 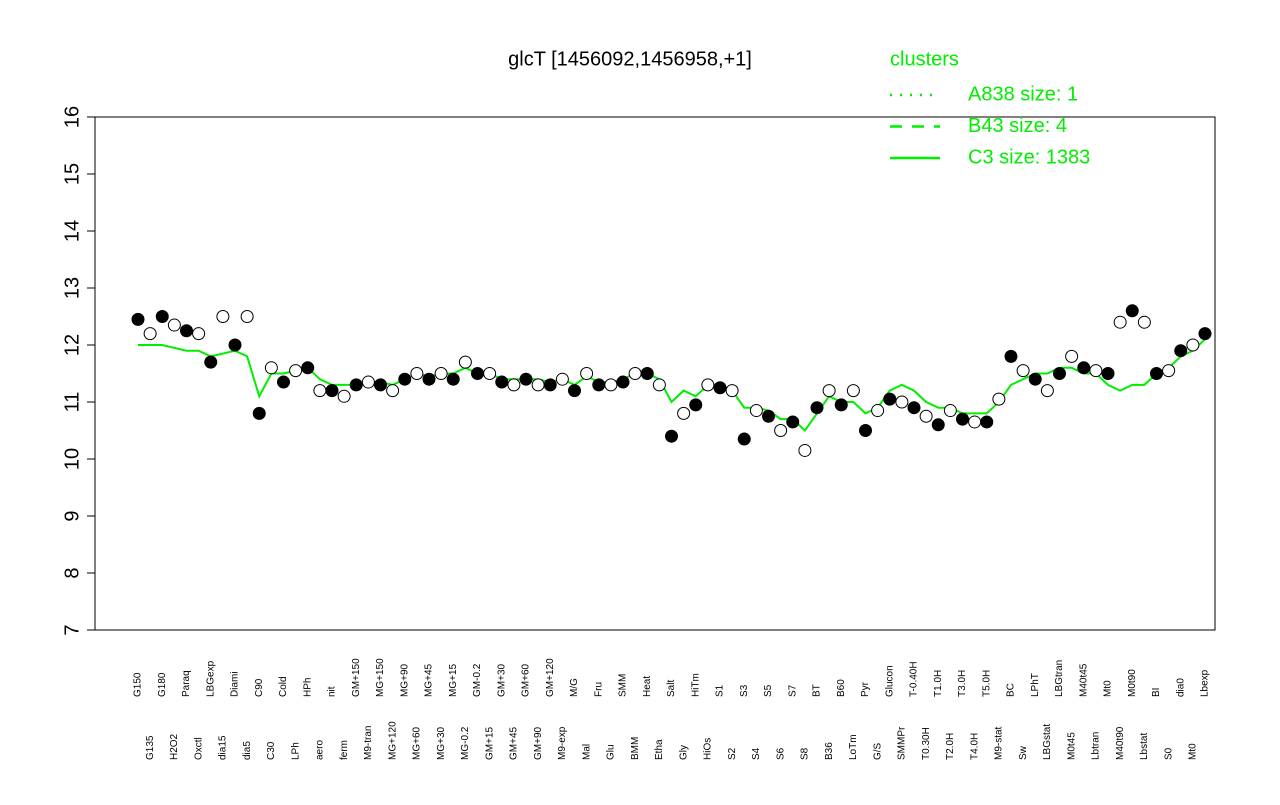 What do you see at coordinates (1083, 680) in the screenshot?
I see `x-tick-label: M40t45` at bounding box center [1083, 680].